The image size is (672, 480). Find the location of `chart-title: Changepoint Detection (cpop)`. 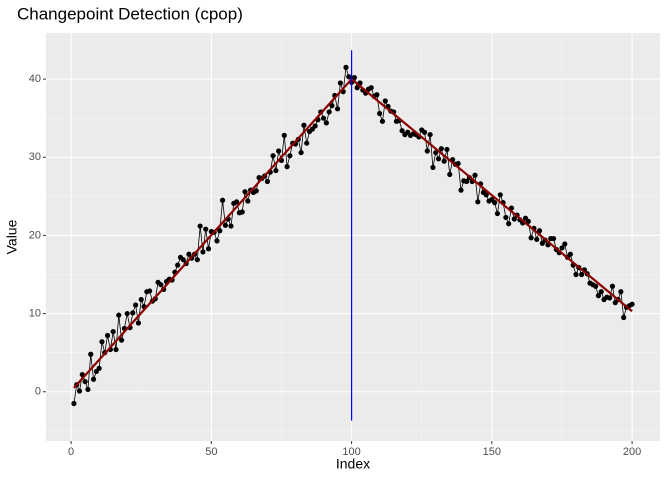

chart-title: Changepoint Detection (cpop) is located at coordinates (130, 13).